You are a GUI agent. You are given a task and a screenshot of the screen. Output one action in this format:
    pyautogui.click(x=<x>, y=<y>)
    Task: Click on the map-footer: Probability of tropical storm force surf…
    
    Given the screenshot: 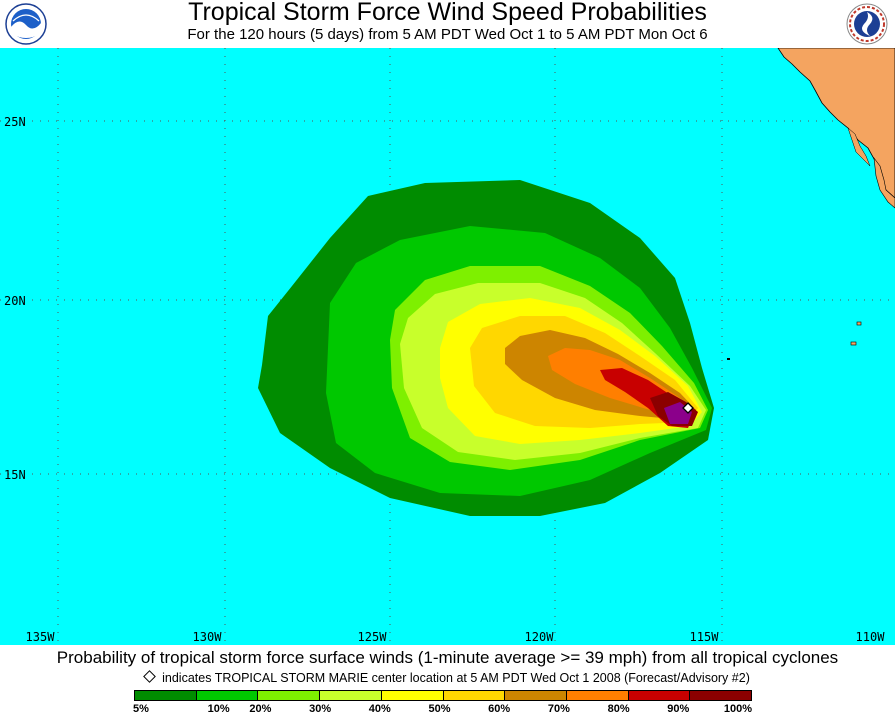 What is the action you would take?
    pyautogui.click(x=447, y=680)
    